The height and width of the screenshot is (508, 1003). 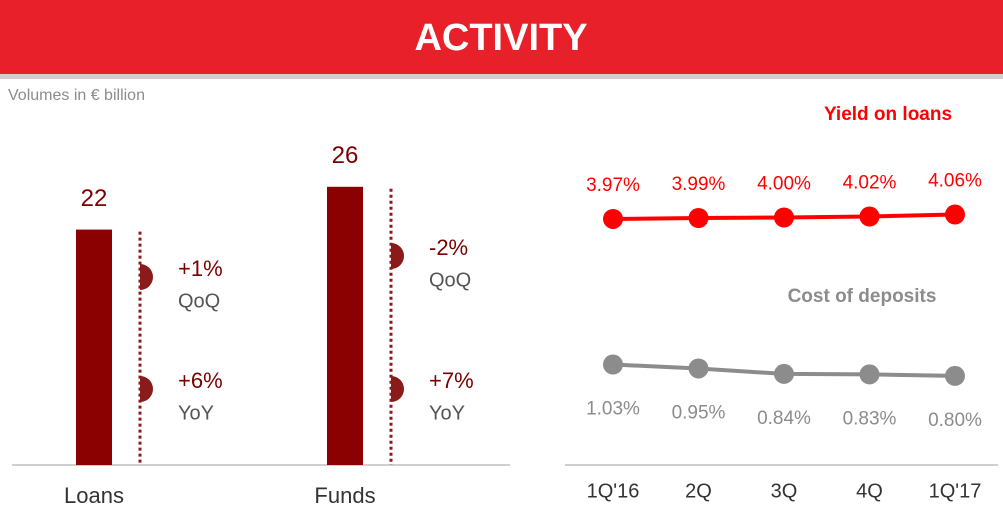 What do you see at coordinates (200, 268) in the screenshot?
I see `change-value: +1%` at bounding box center [200, 268].